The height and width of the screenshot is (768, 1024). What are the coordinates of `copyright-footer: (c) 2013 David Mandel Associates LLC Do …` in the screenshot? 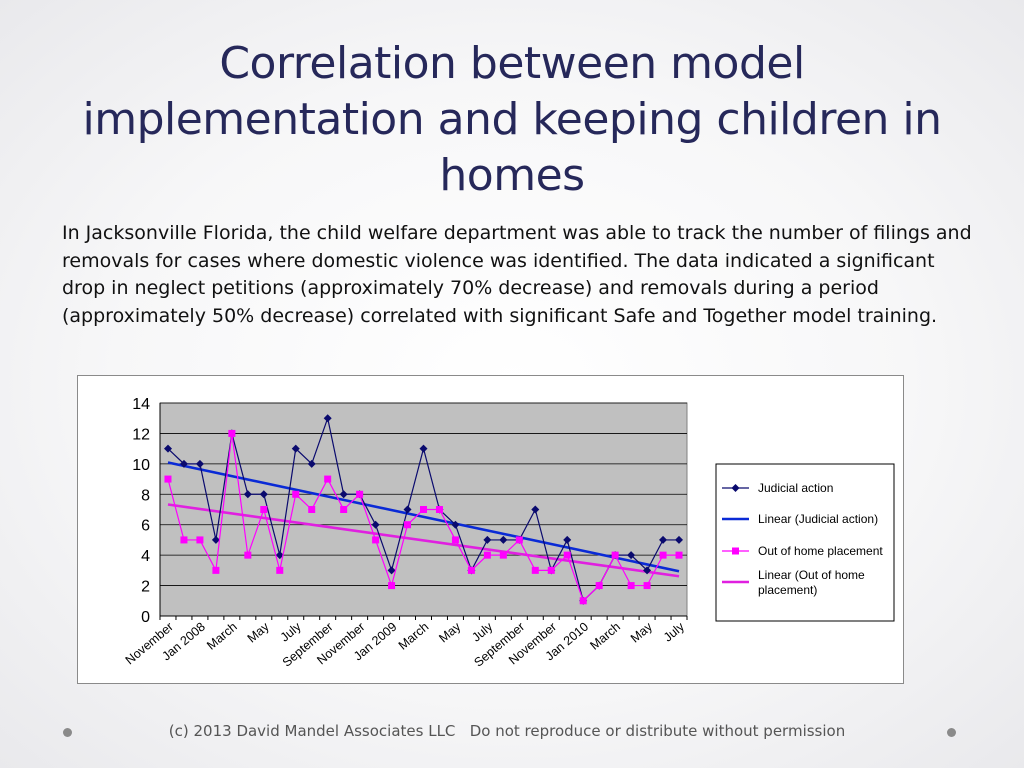 It's located at (507, 731).